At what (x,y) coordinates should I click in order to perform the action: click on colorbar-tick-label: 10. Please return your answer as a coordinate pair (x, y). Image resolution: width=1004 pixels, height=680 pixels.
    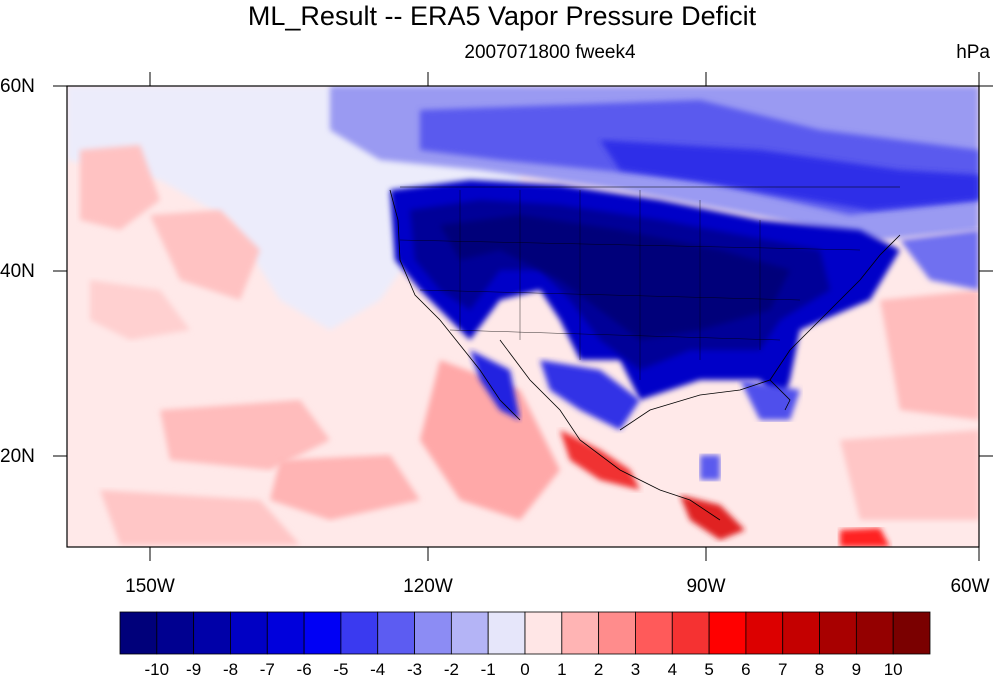
    Looking at the image, I should click on (893, 669).